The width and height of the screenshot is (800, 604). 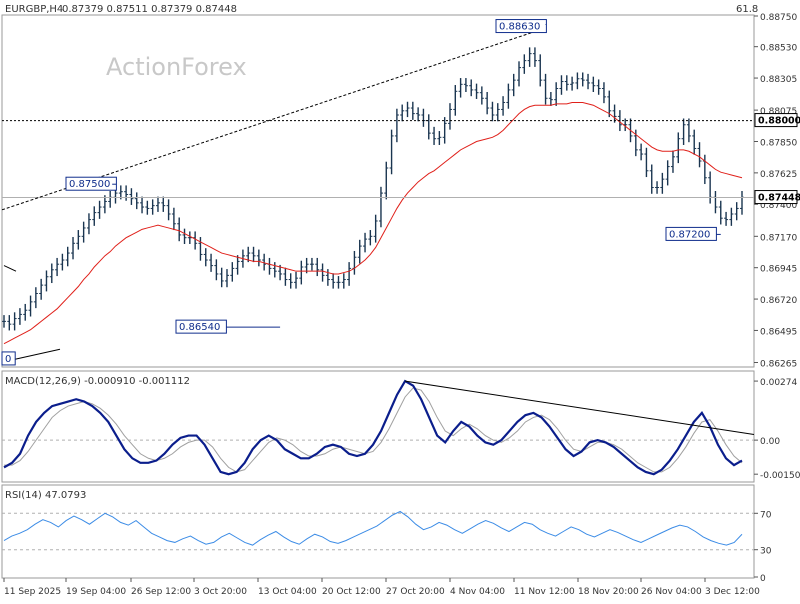 What do you see at coordinates (770, 442) in the screenshot?
I see `macd-axis-tick-label: 0.00` at bounding box center [770, 442].